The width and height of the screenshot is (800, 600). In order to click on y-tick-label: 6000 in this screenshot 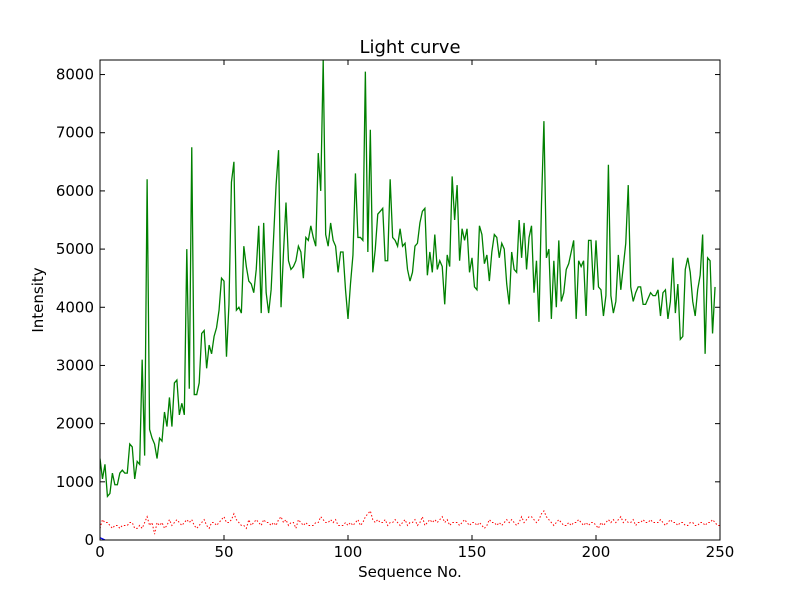, I will do `click(75, 191)`.